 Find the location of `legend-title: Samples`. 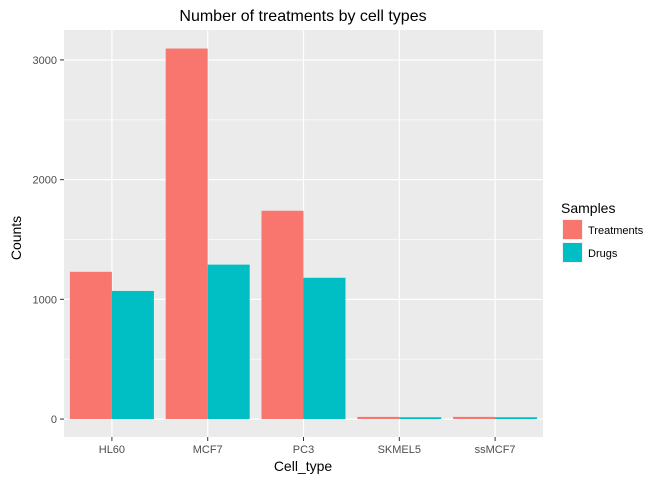

legend-title: Samples is located at coordinates (588, 208).